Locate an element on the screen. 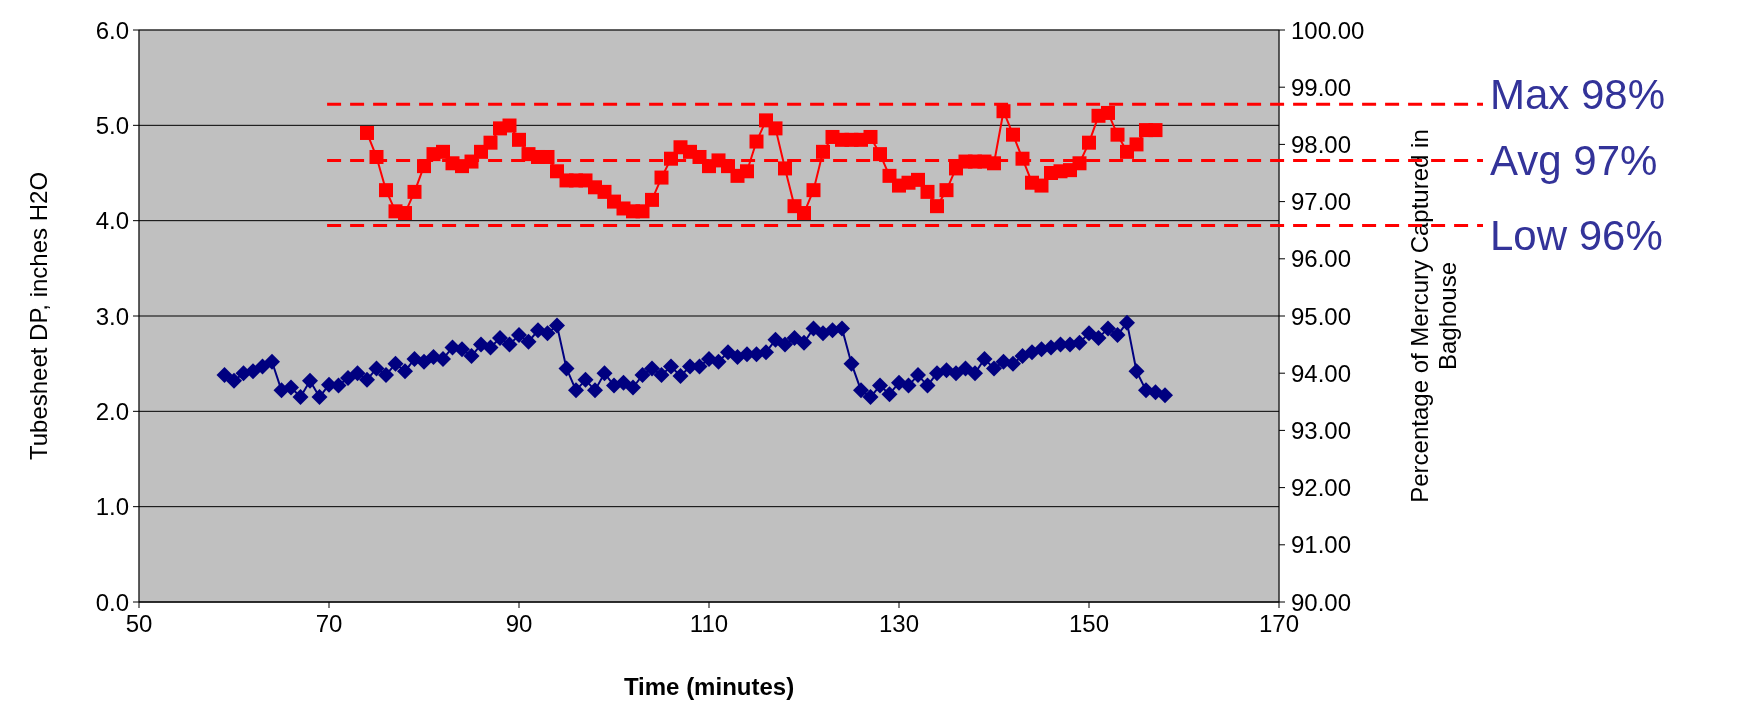 The height and width of the screenshot is (711, 1748). y2-tick-label: 96.00 is located at coordinates (1321, 259).